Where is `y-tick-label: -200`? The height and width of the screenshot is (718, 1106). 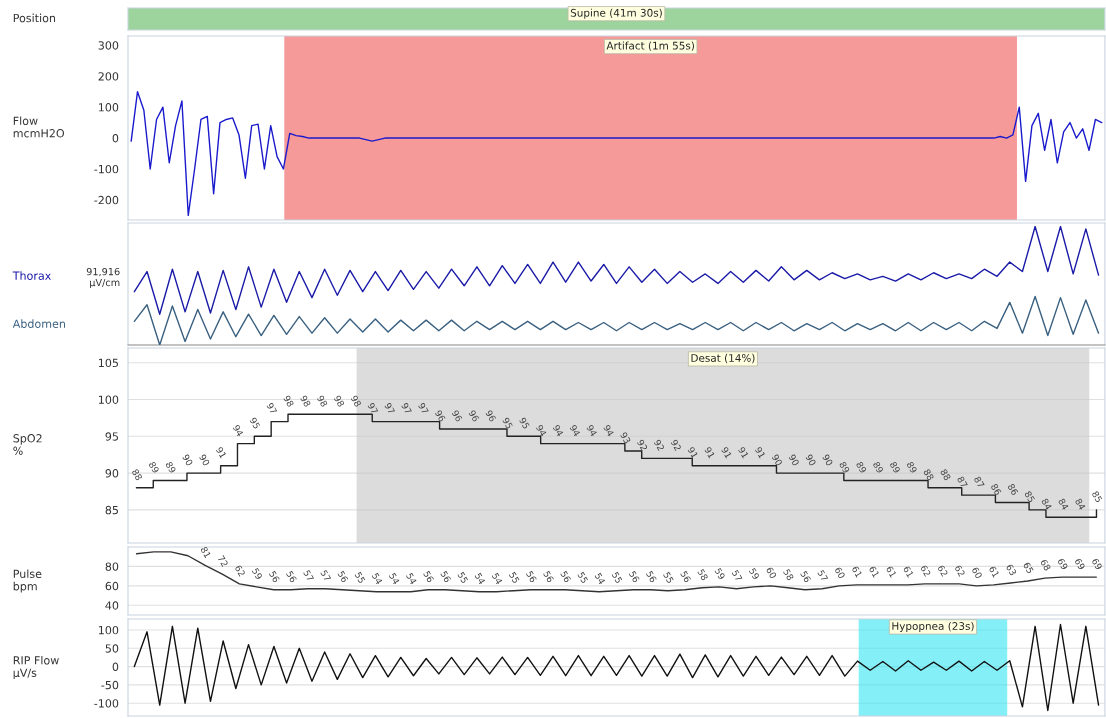 y-tick-label: -200 is located at coordinates (106, 200).